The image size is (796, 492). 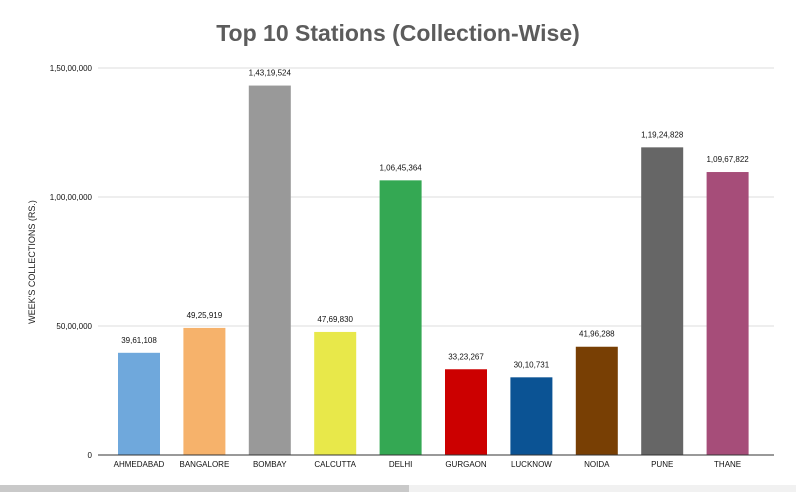 I want to click on x-tick-label: BOMBAY, so click(x=270, y=464).